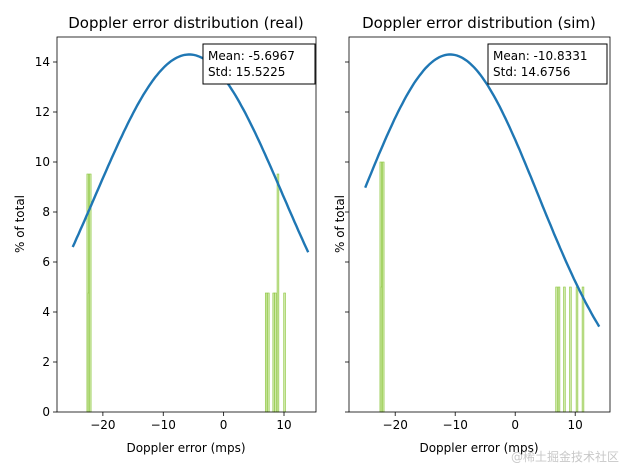  I want to click on y-tick-label: 4, so click(46, 312).